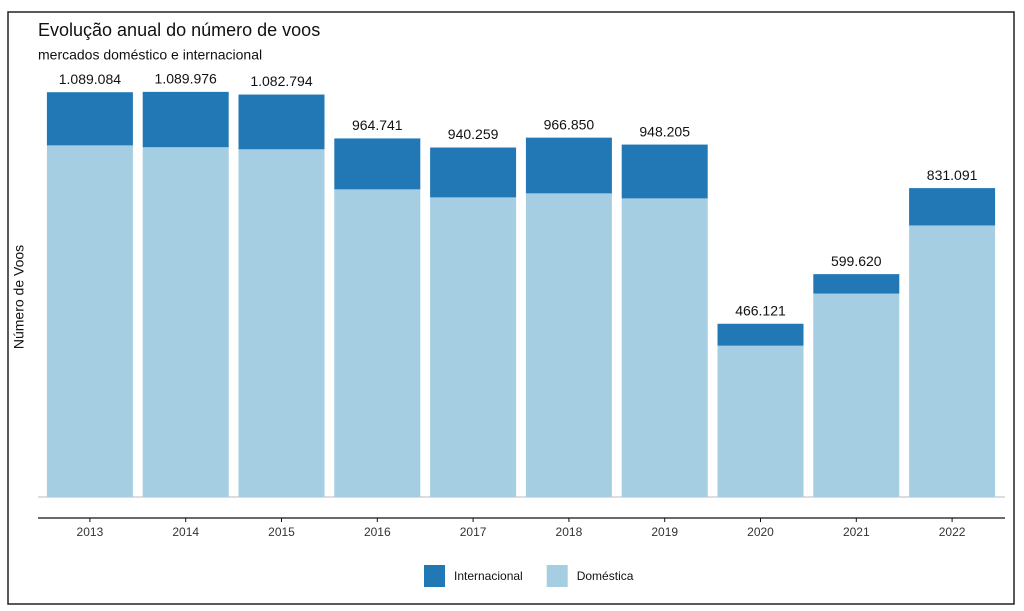  I want to click on total-label: 466.121, so click(760, 310).